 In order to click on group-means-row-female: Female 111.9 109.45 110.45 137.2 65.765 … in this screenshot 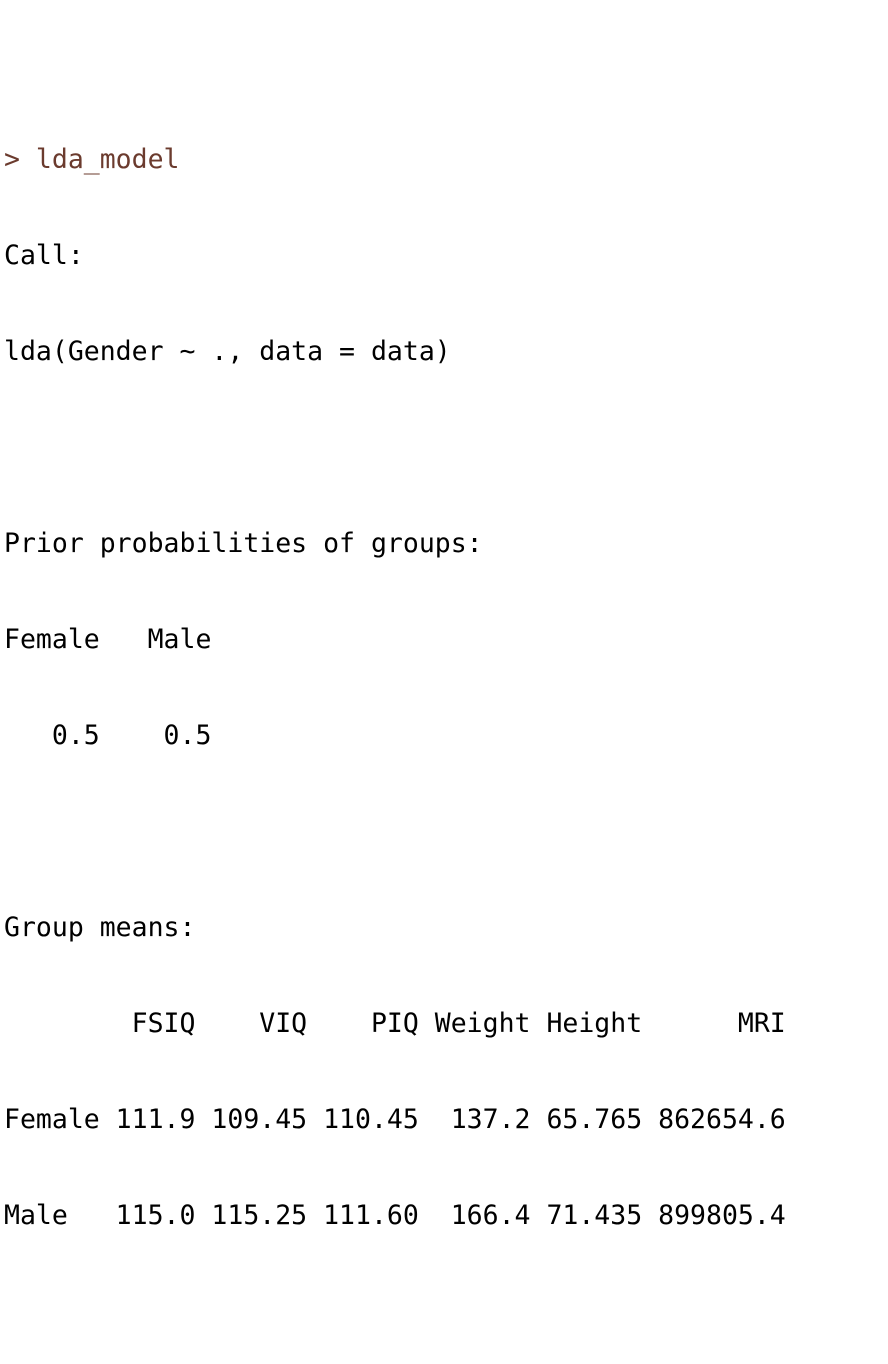, I will do `click(395, 1119)`.